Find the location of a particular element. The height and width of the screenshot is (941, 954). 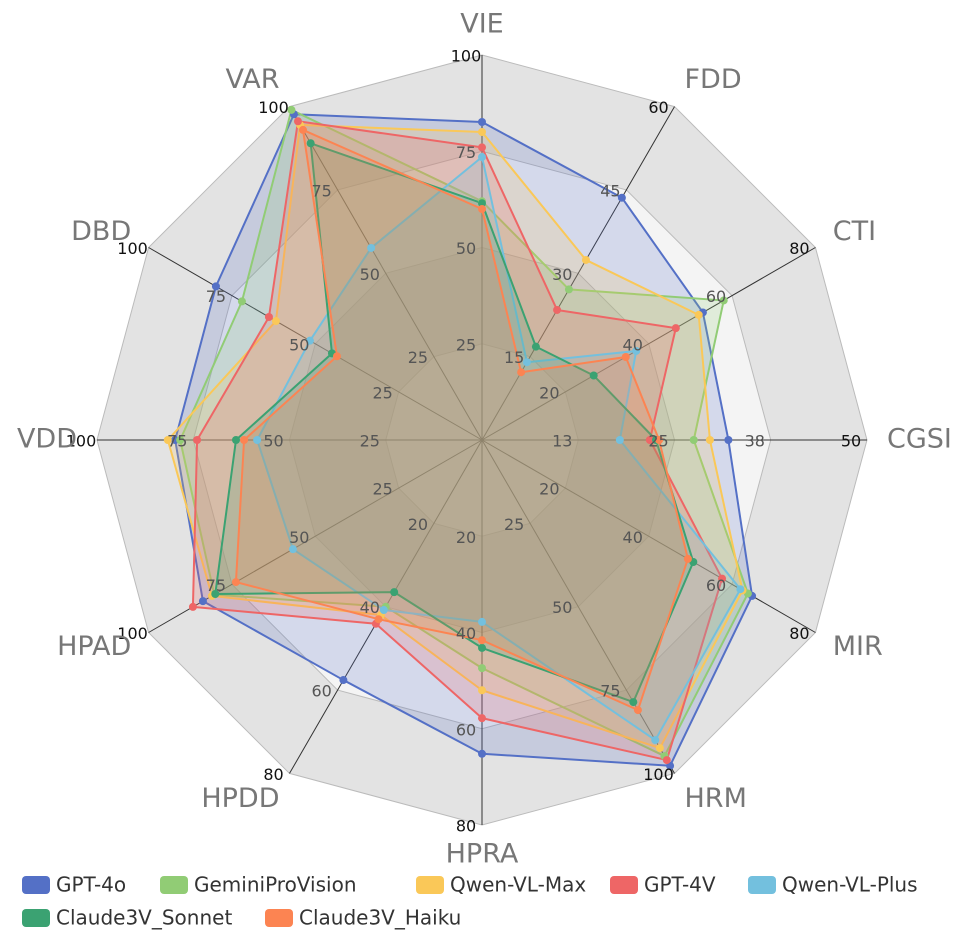

legend-item: Qwen-VL-Max is located at coordinates (501, 885).